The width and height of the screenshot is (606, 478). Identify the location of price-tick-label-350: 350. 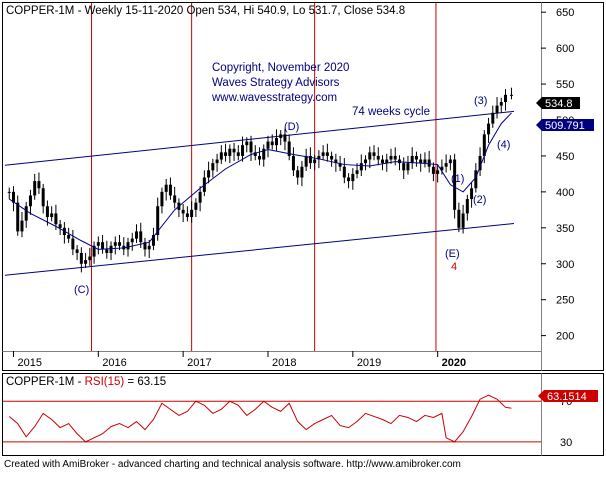
(565, 229).